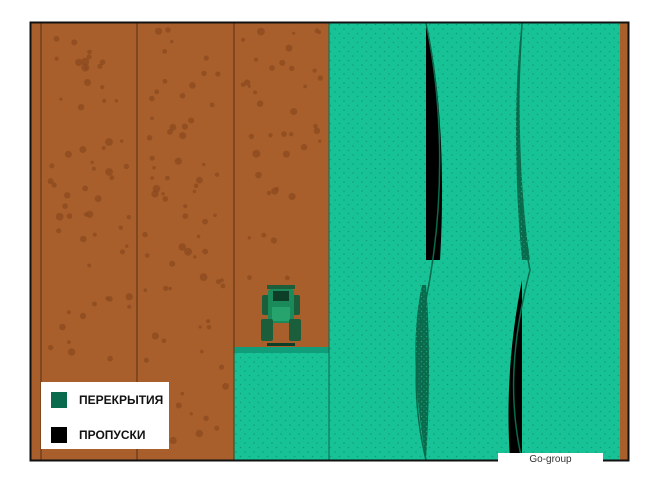 Image resolution: width=661 pixels, height=485 pixels. I want to click on sown-strip-edge, so click(281, 350).